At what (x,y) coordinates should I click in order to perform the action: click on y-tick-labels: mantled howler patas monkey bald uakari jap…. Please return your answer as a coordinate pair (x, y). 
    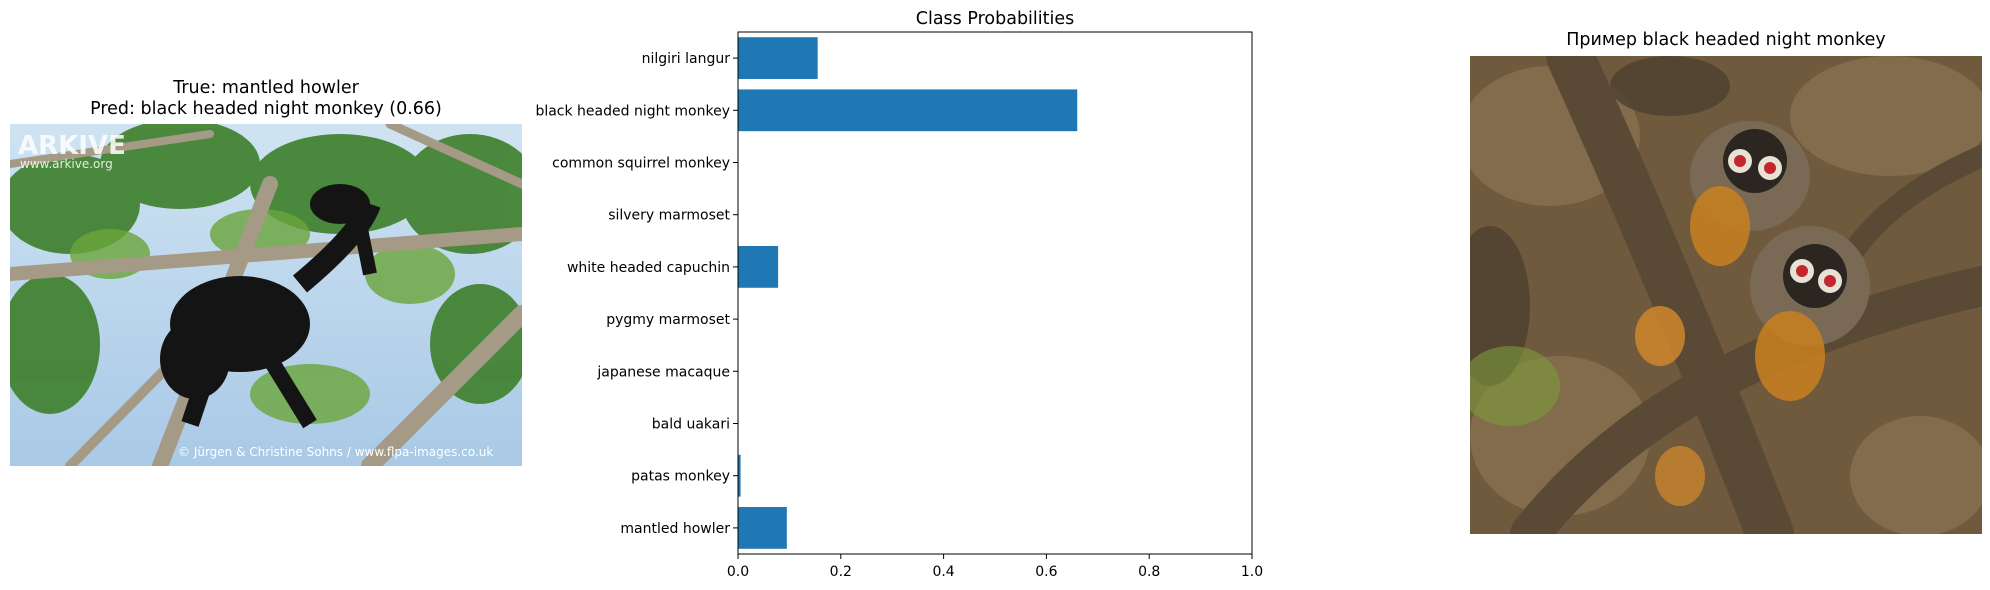
    Looking at the image, I should click on (636, 294).